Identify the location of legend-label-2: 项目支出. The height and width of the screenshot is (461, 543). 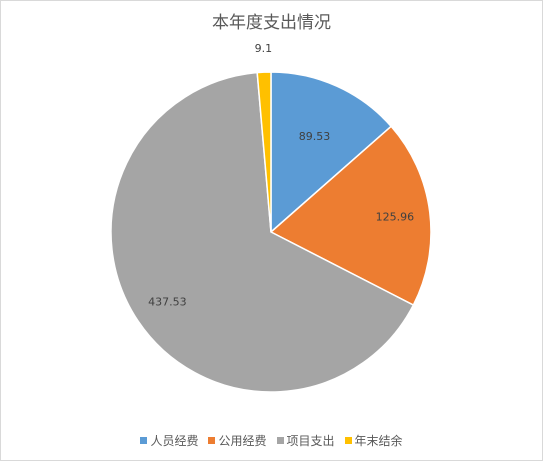
(310, 441).